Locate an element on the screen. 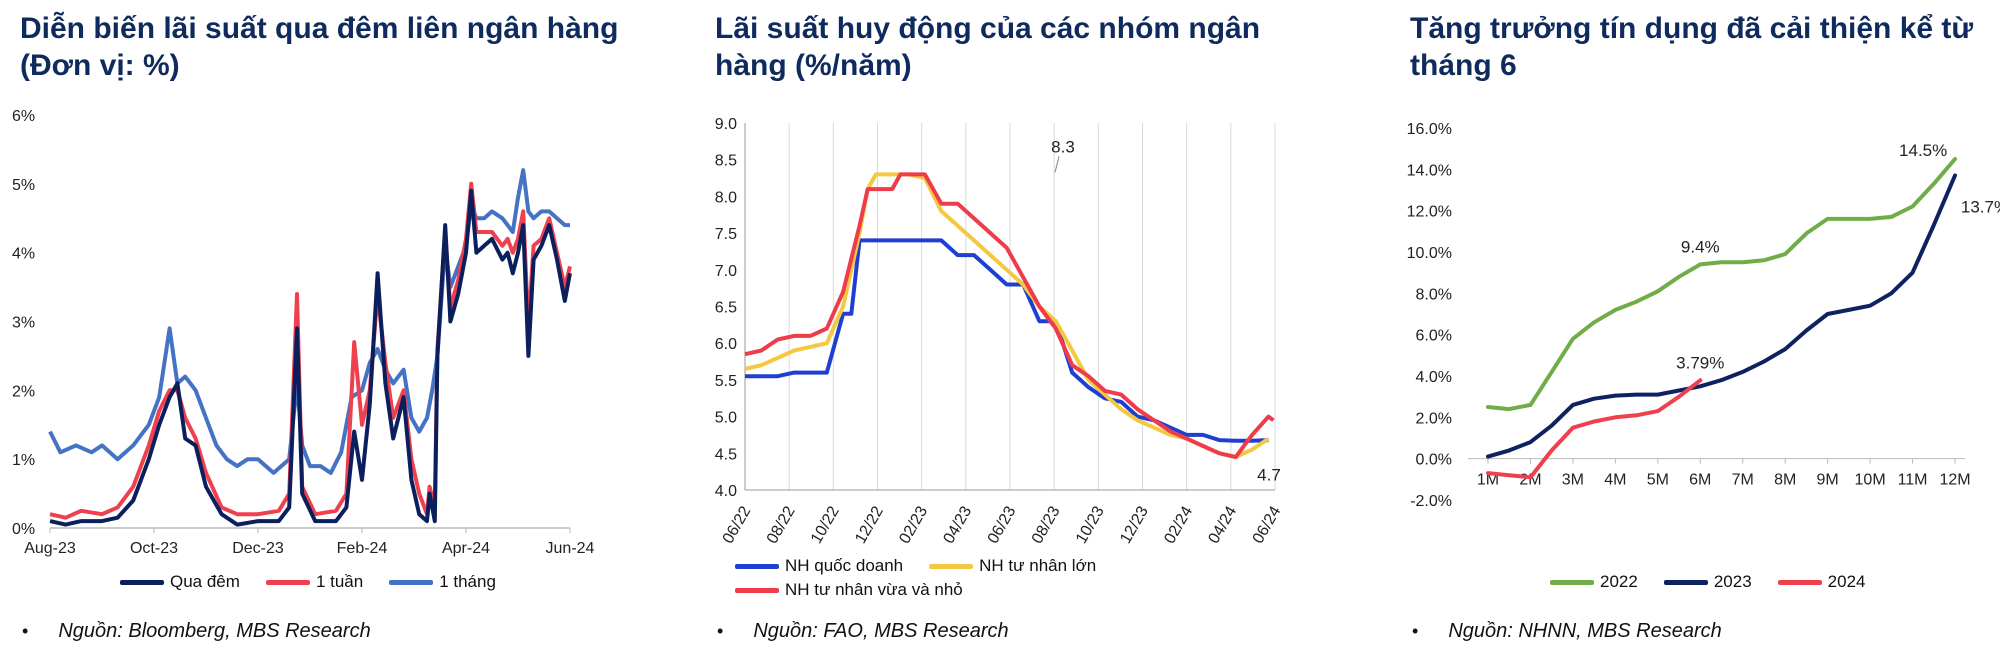 The width and height of the screenshot is (2000, 660). x-tick-label: Oct-23 is located at coordinates (154, 548).